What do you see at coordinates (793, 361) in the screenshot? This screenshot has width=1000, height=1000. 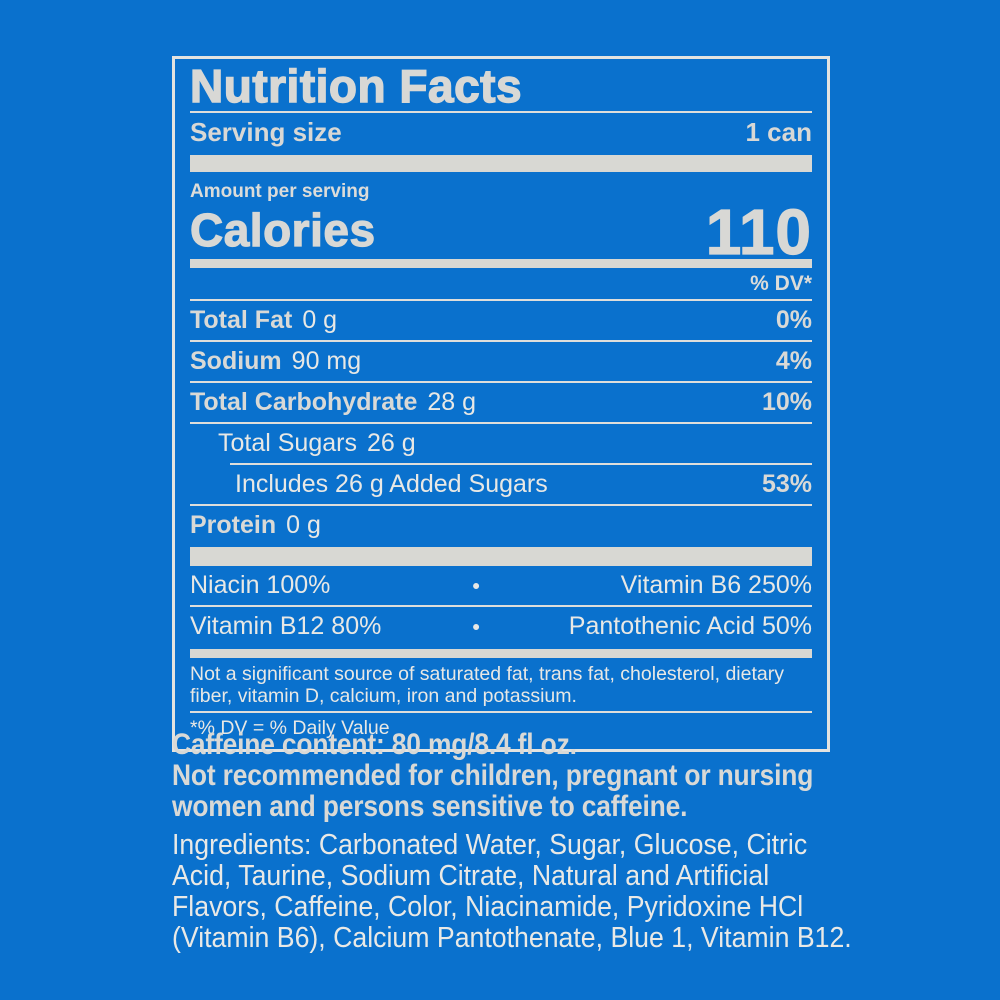 I see `nutrient-dv: 4%` at bounding box center [793, 361].